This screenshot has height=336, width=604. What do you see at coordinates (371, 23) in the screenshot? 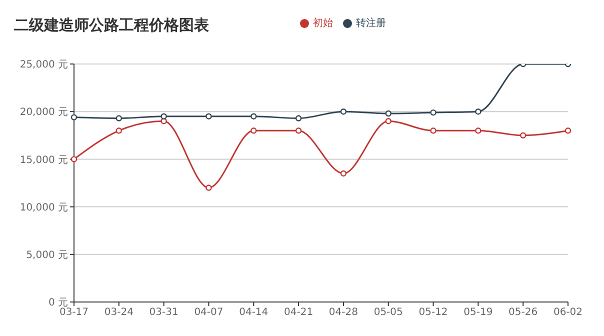
I see `legend-label: 转注册` at bounding box center [371, 23].